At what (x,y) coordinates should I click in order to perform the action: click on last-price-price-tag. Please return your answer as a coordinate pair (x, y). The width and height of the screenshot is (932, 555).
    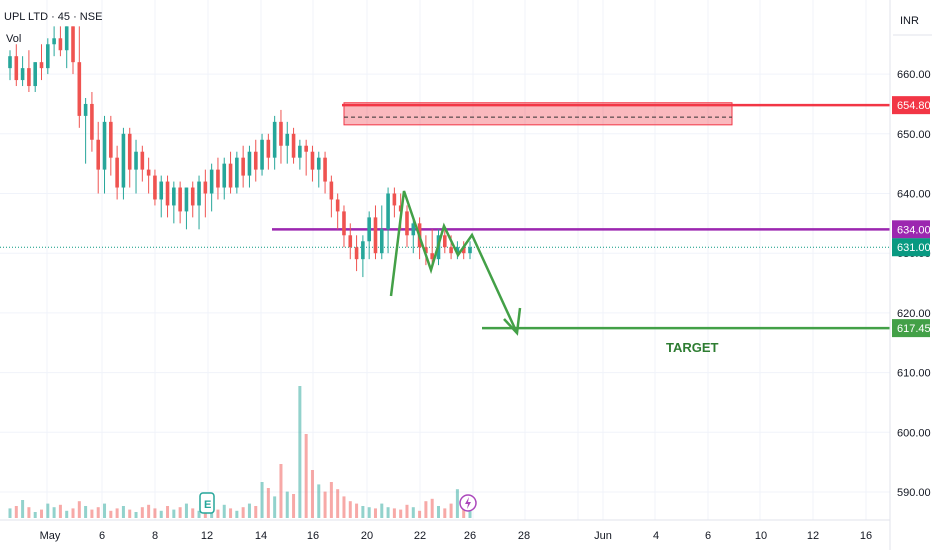
    Looking at the image, I should click on (911, 247).